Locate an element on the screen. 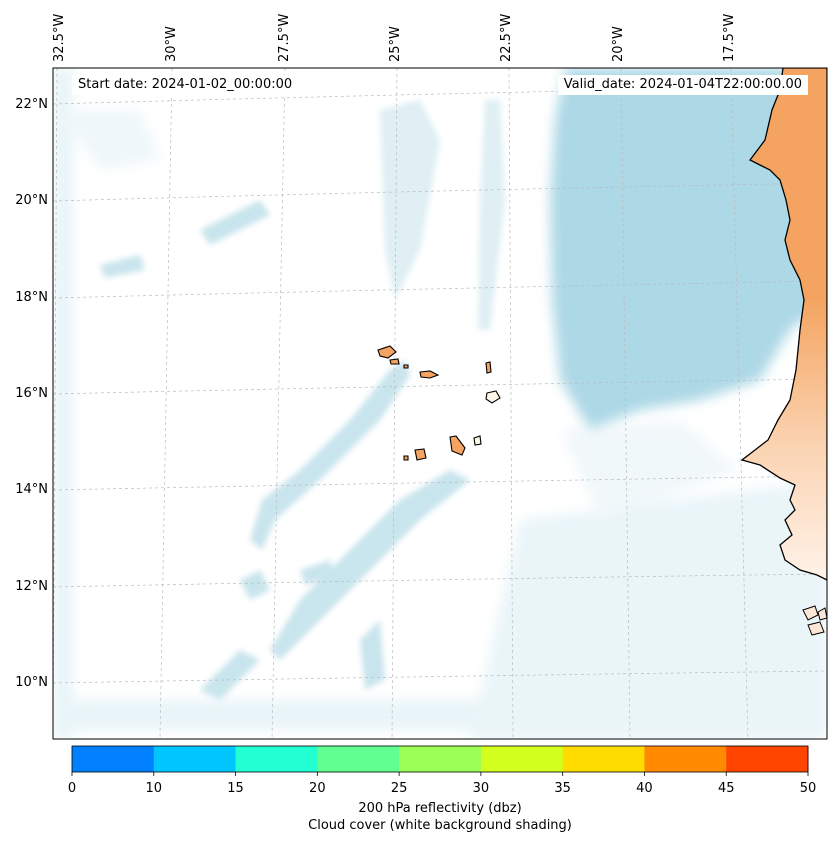 This screenshot has height=843, width=837. lat-label: 12°N is located at coordinates (31, 586).